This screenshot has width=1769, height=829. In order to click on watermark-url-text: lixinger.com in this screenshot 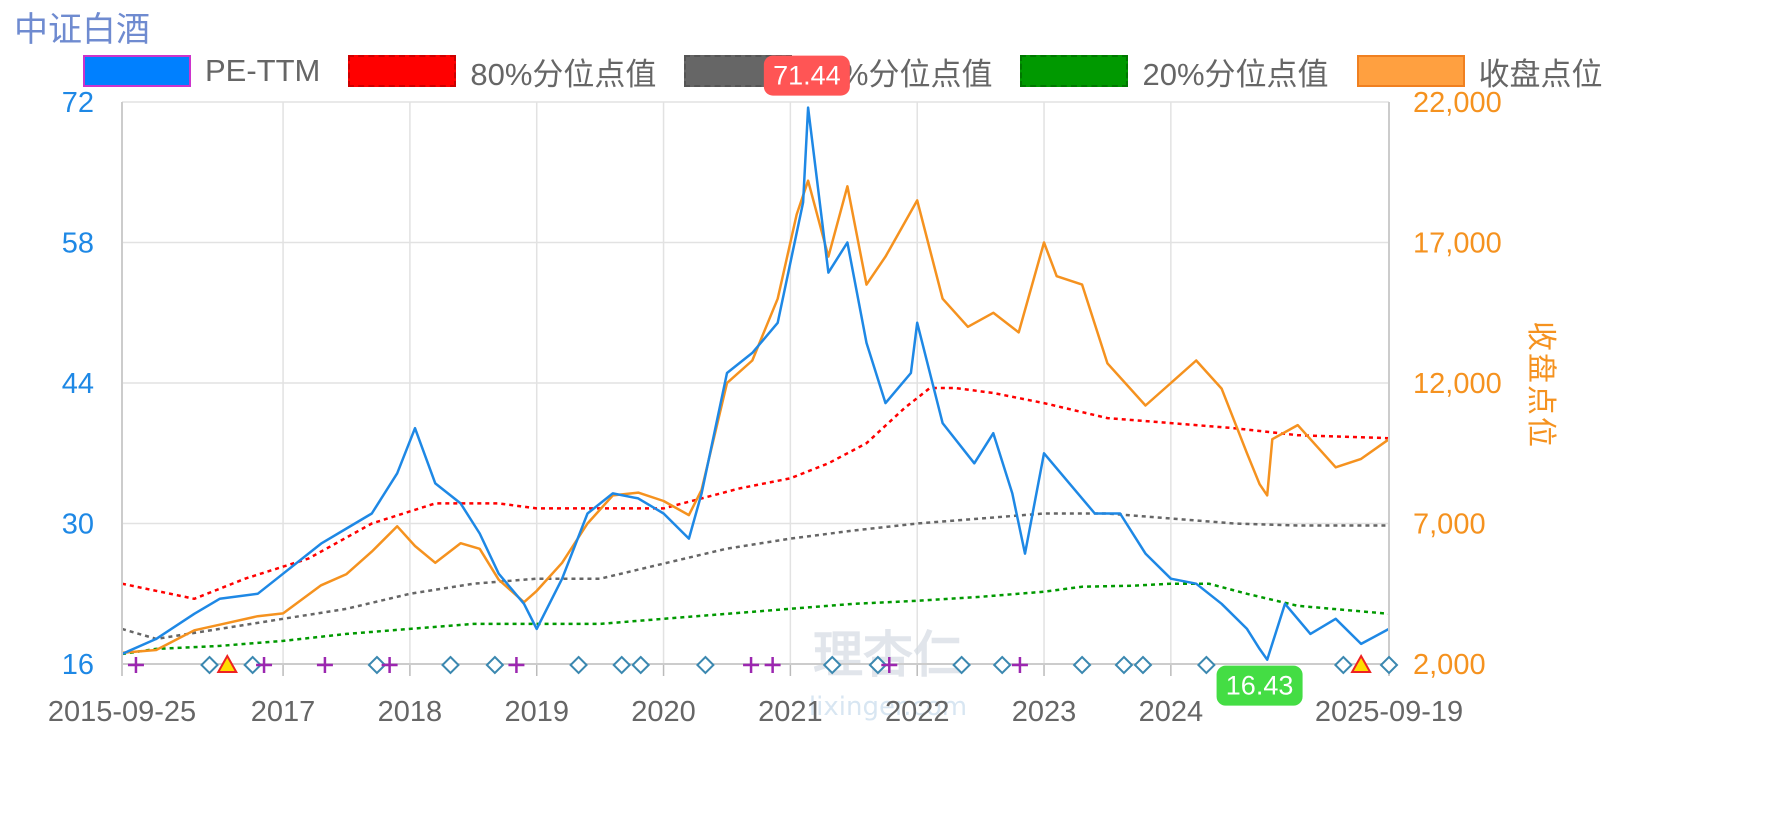, I will do `click(888, 707)`.